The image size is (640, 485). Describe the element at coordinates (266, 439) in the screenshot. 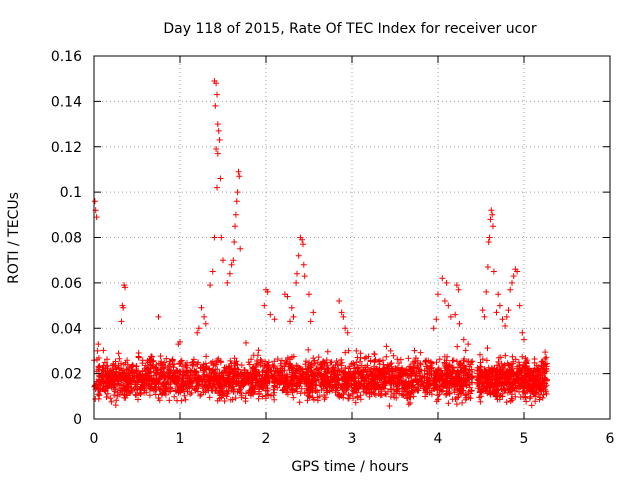

I see `x-tick-label: 2` at that location.